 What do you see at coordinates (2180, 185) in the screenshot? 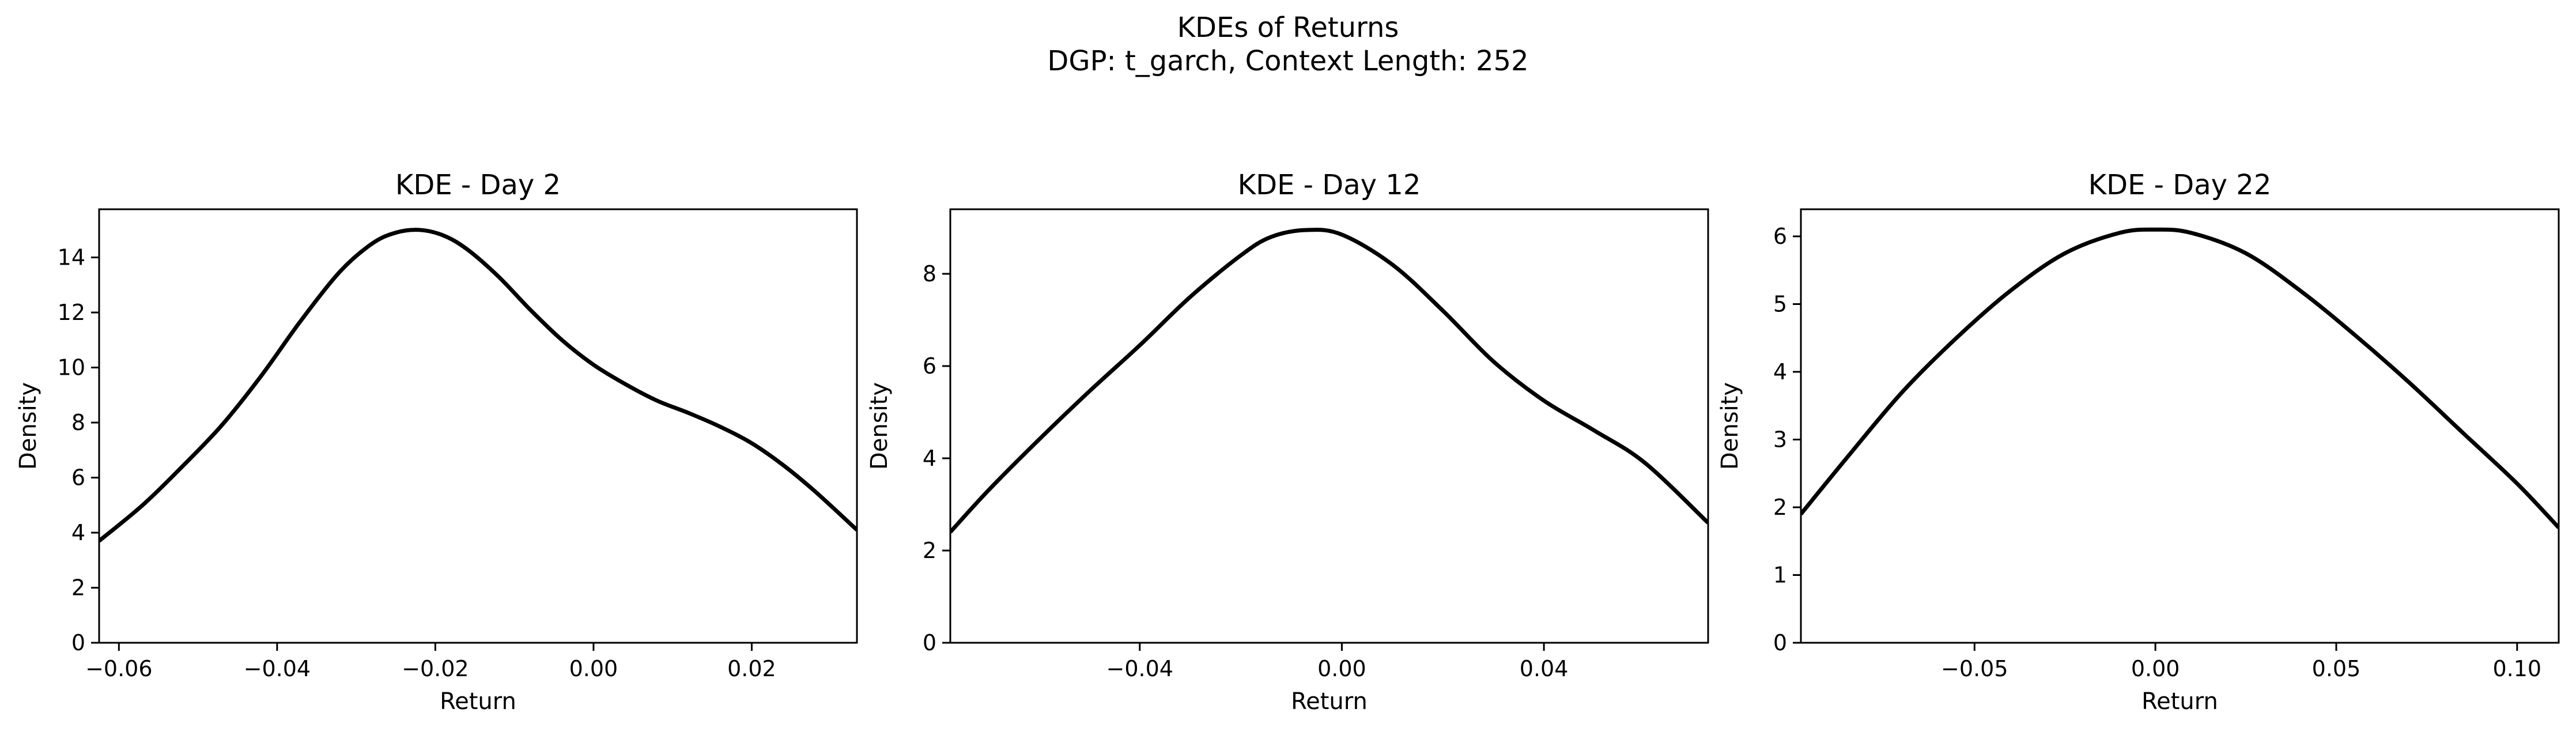
I see `subplot-title: KDE - Day 22` at bounding box center [2180, 185].